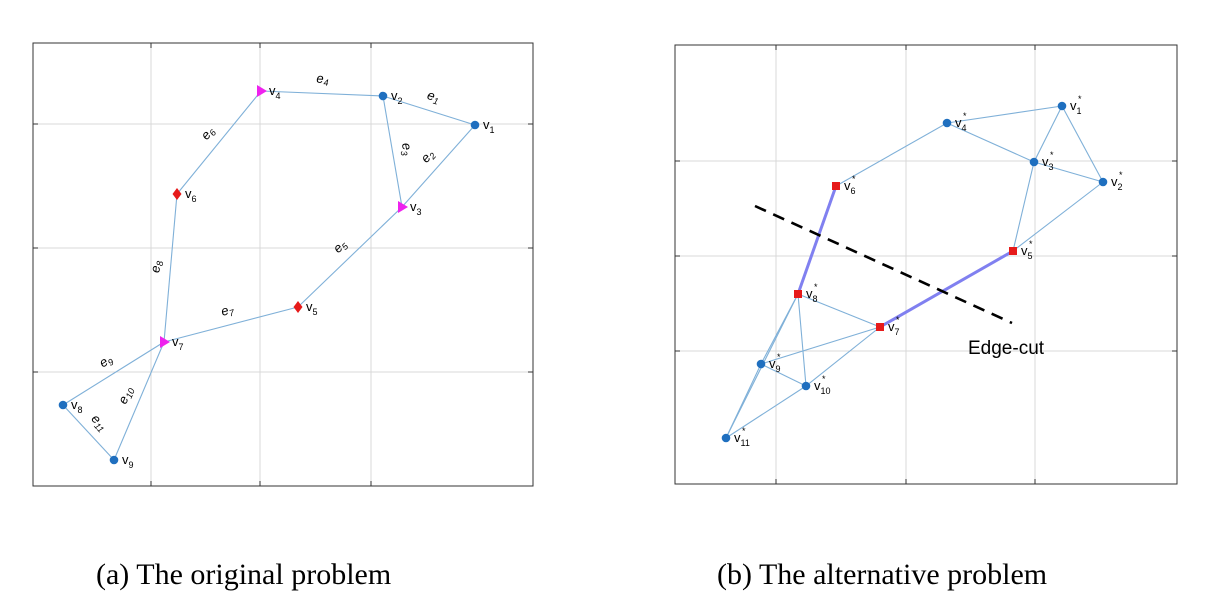  Describe the element at coordinates (779, 357) in the screenshot. I see `node-star-v9: *` at that location.